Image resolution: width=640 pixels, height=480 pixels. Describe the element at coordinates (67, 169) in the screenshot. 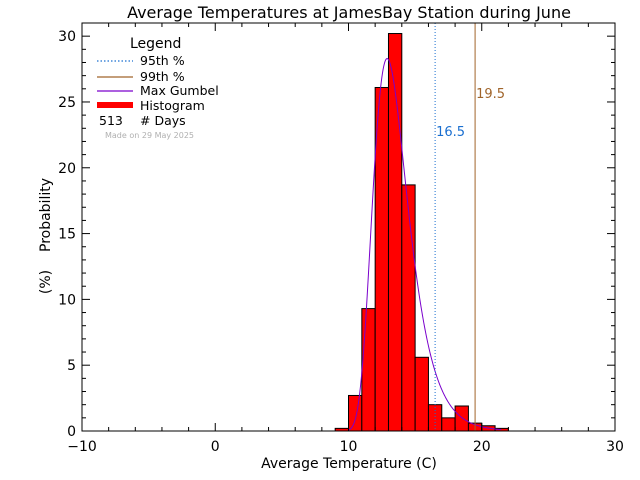

I see `y-tick-label: 20` at that location.